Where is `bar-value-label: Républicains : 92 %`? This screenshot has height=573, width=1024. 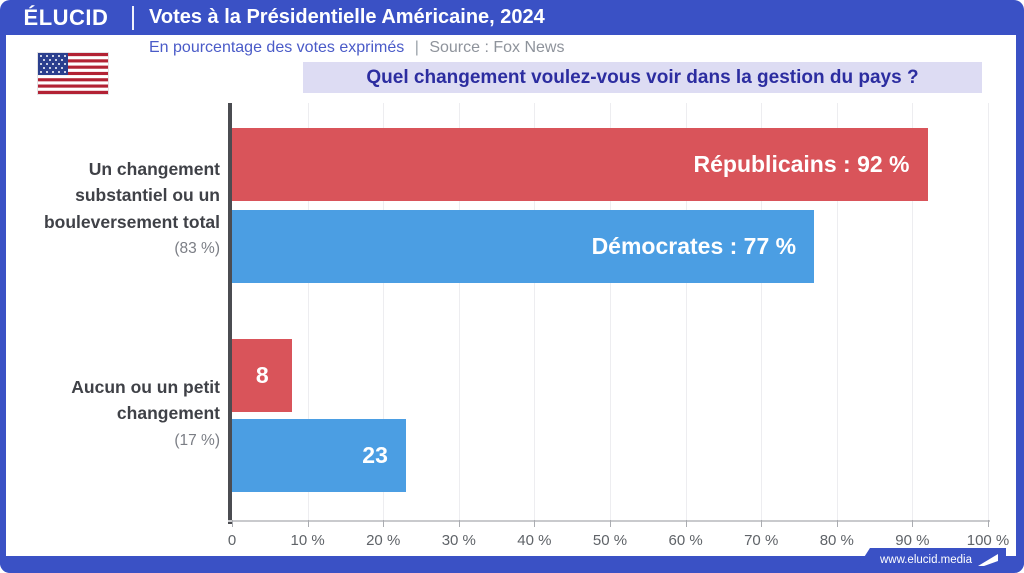
bar-value-label: Républicains : 92 % is located at coordinates (801, 164).